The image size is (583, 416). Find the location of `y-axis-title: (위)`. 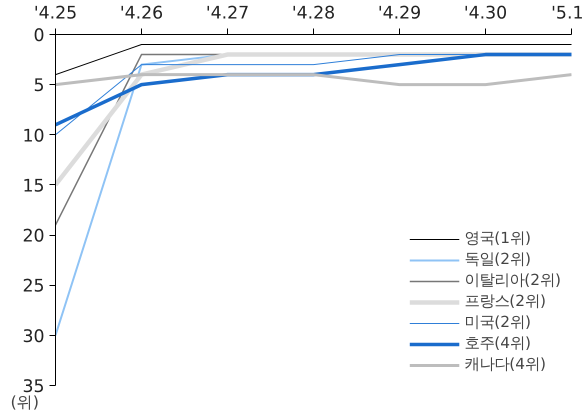

y-axis-title: (위) is located at coordinates (24, 402).